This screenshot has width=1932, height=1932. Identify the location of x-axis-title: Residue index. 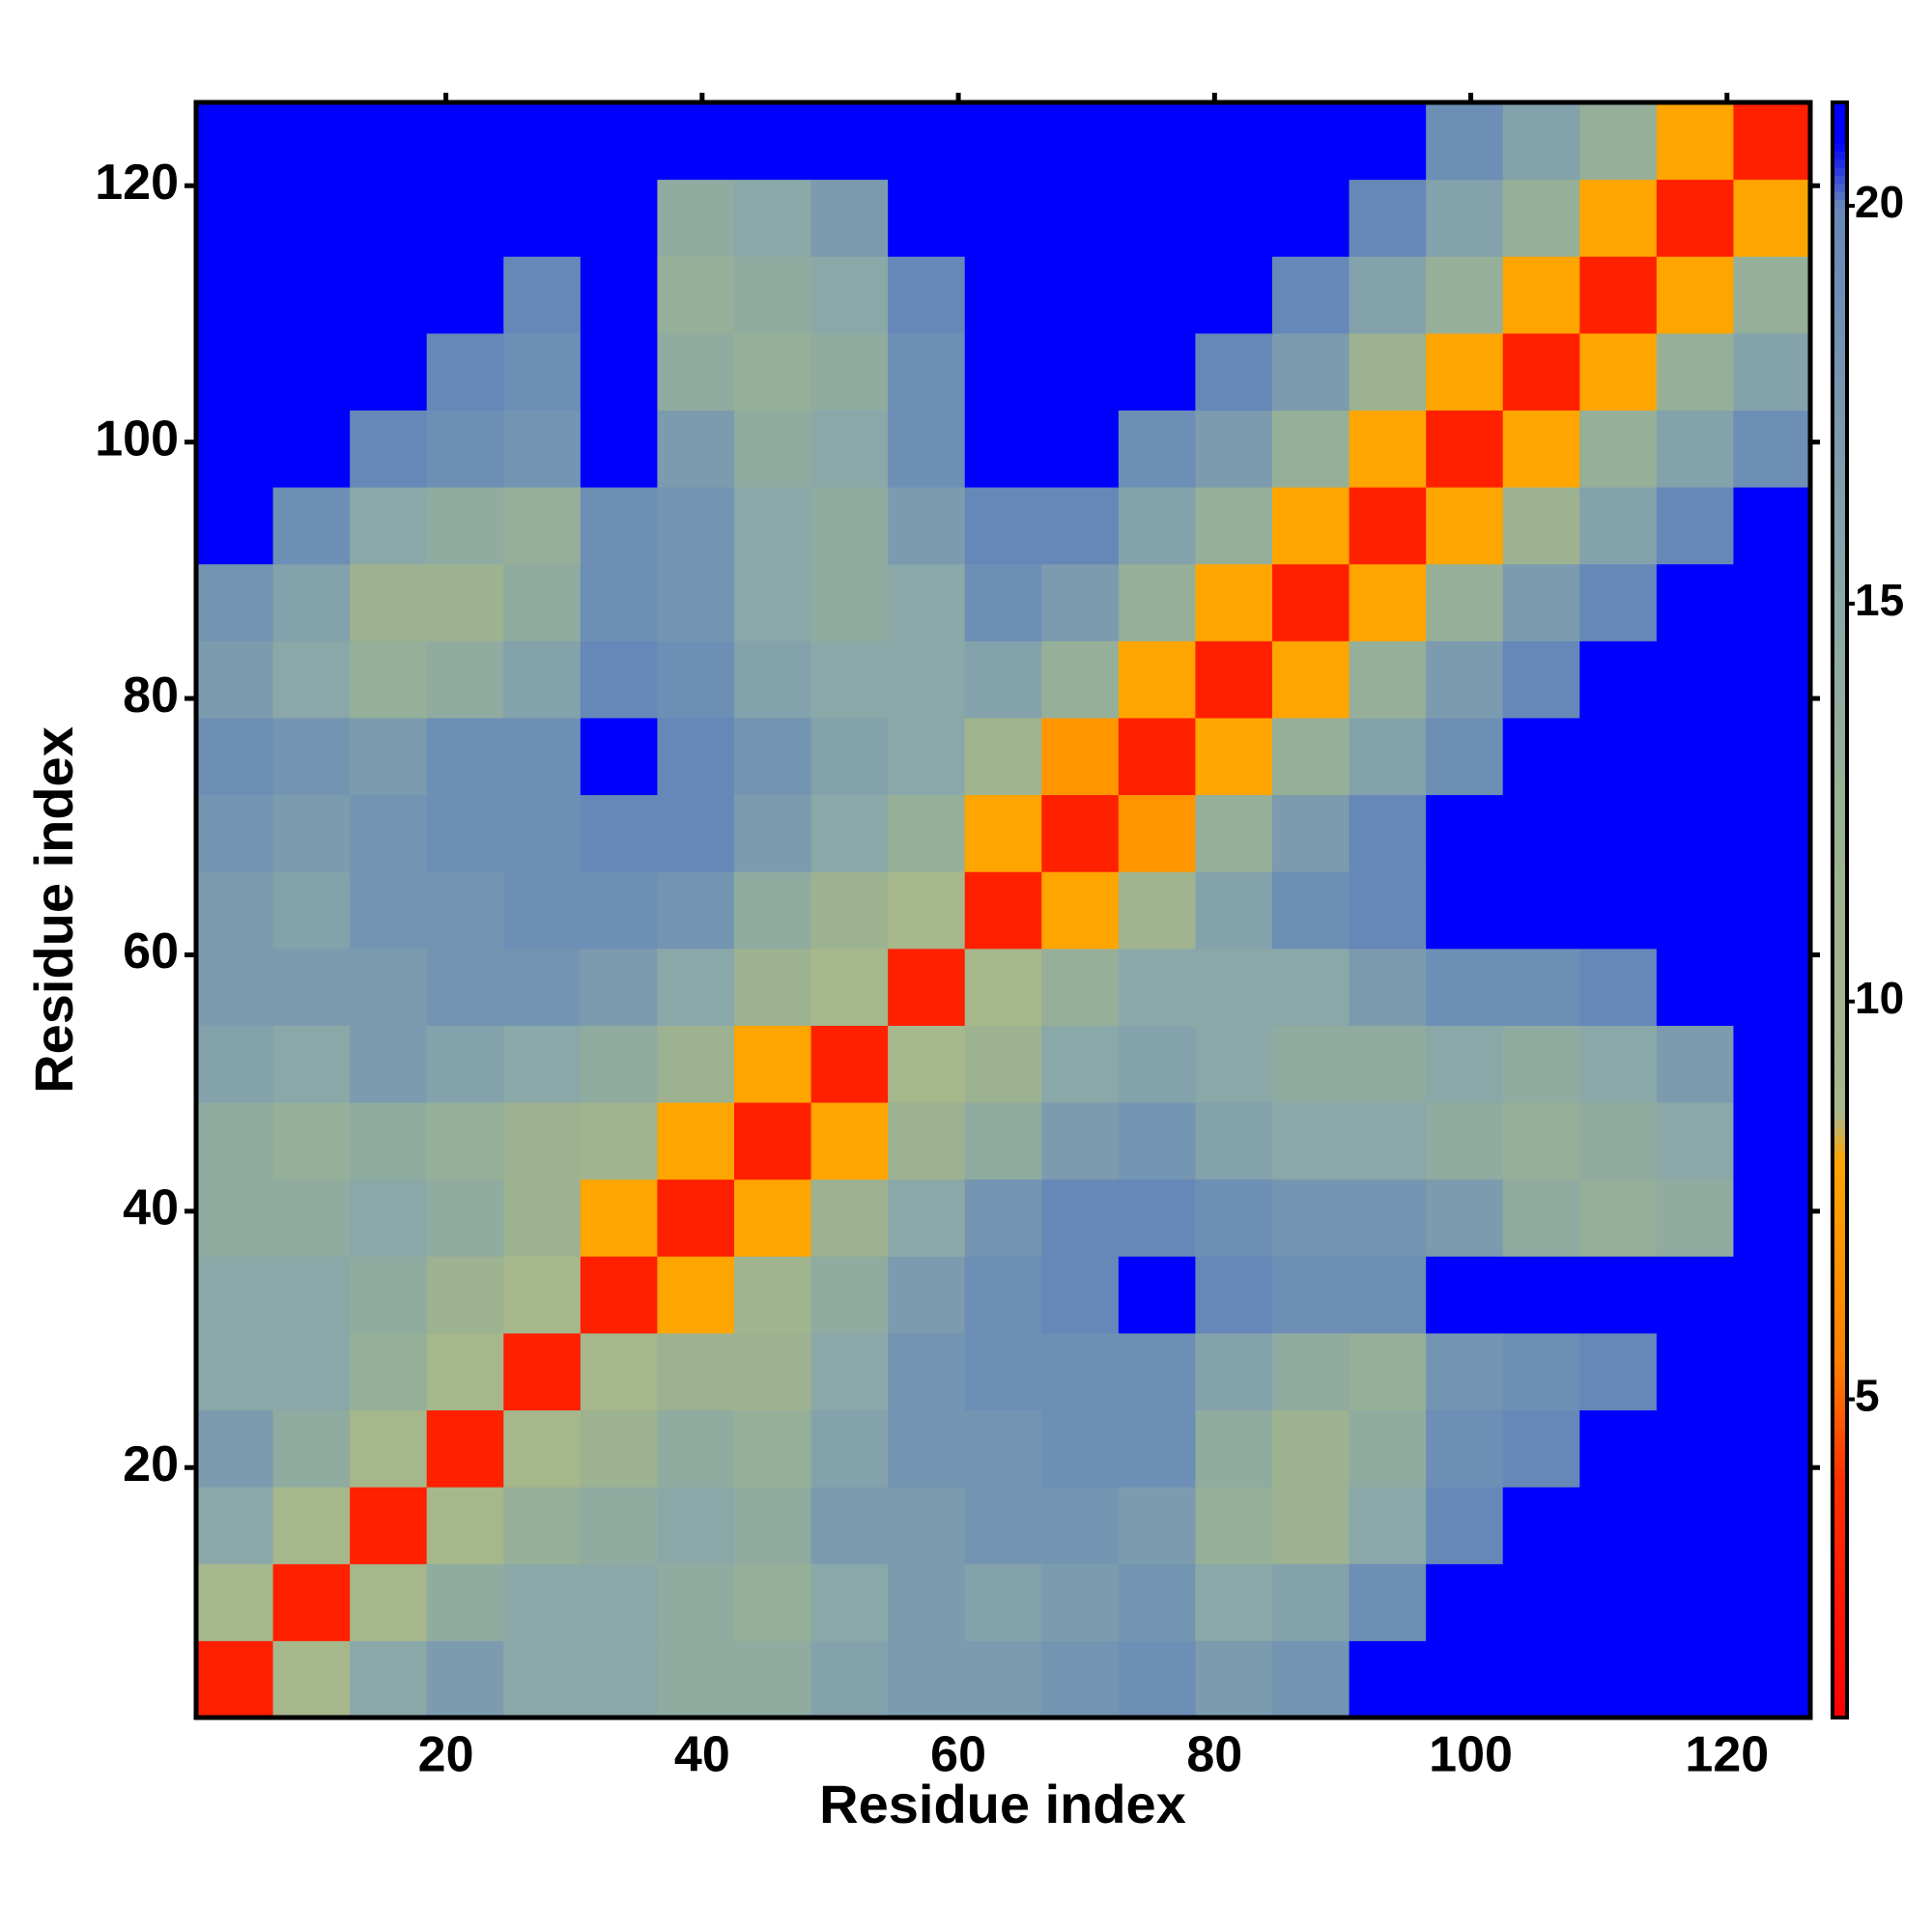
(1002, 1804).